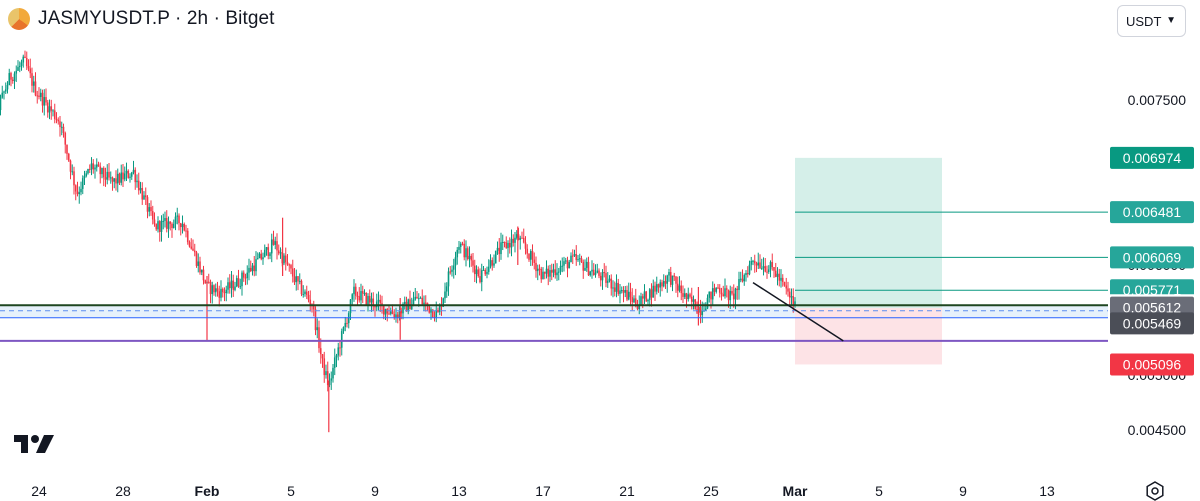 Image resolution: width=1200 pixels, height=501 pixels. Describe the element at coordinates (879, 491) in the screenshot. I see `x-tick-label: 5` at that location.